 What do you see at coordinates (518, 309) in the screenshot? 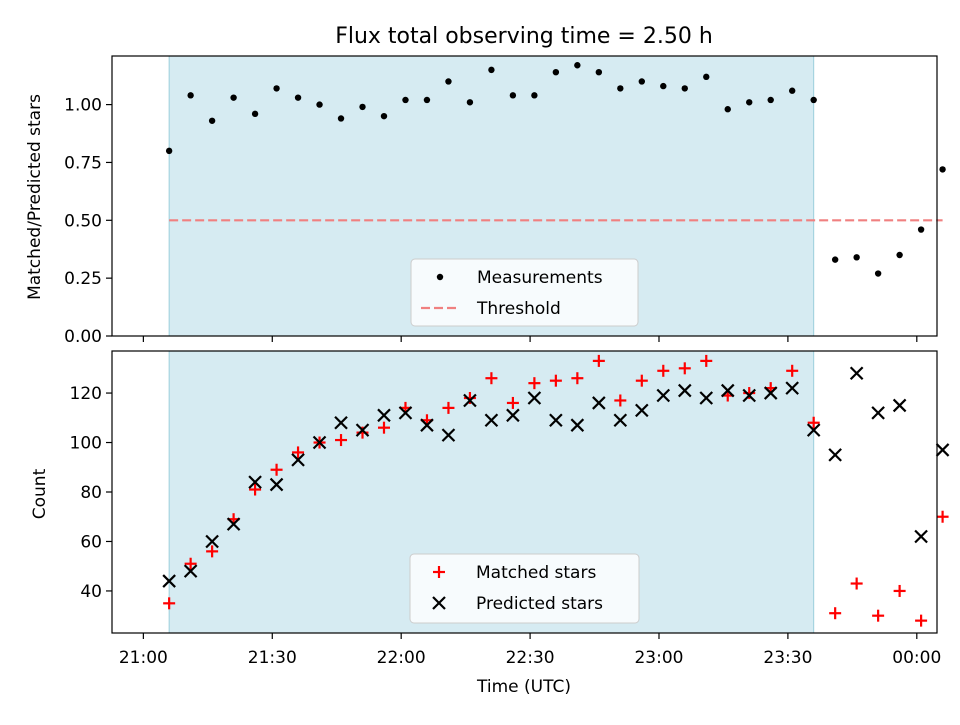
I see `legend-label: Threshold` at bounding box center [518, 309].